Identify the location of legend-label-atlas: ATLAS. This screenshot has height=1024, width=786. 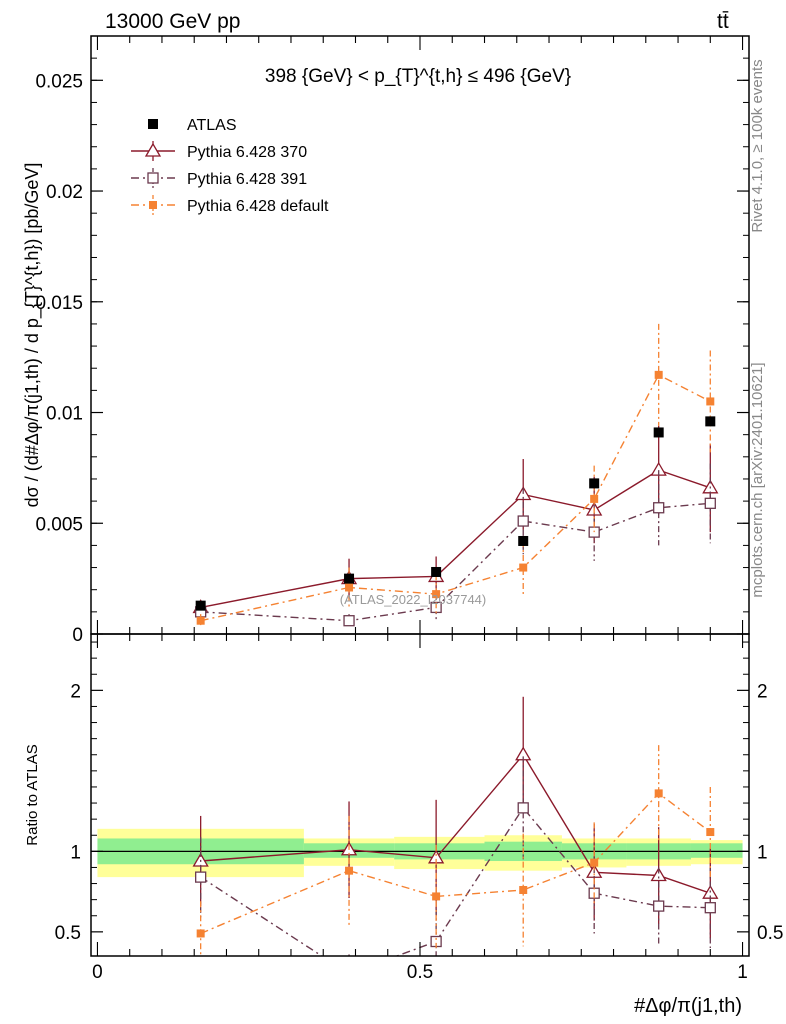
(212, 125).